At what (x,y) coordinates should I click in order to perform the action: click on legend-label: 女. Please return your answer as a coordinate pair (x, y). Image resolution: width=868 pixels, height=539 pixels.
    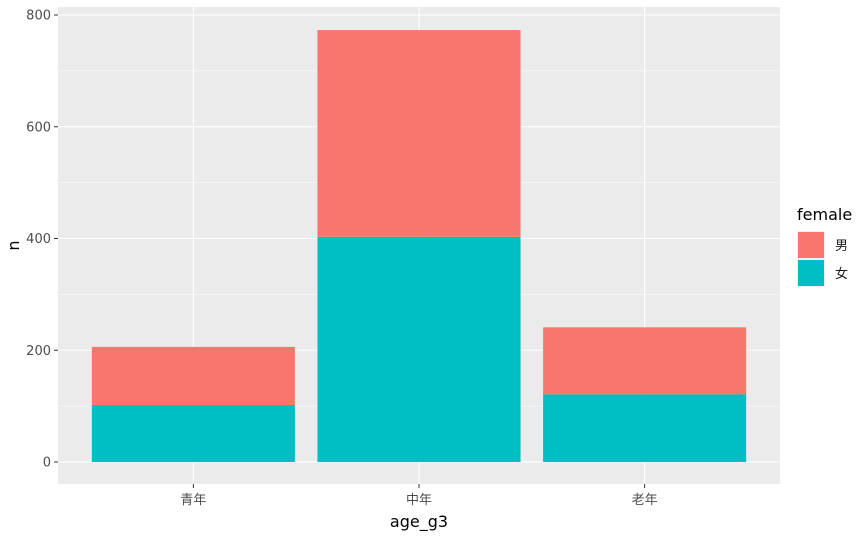
    Looking at the image, I should click on (841, 274).